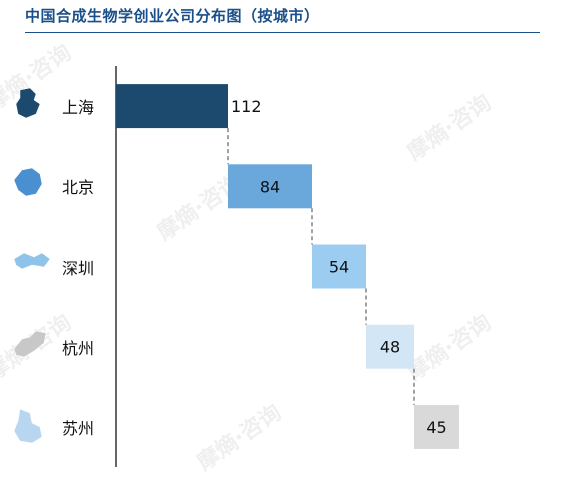  I want to click on chart-title: 中国合成生物学创业公司分布图（按城市）, so click(172, 16).